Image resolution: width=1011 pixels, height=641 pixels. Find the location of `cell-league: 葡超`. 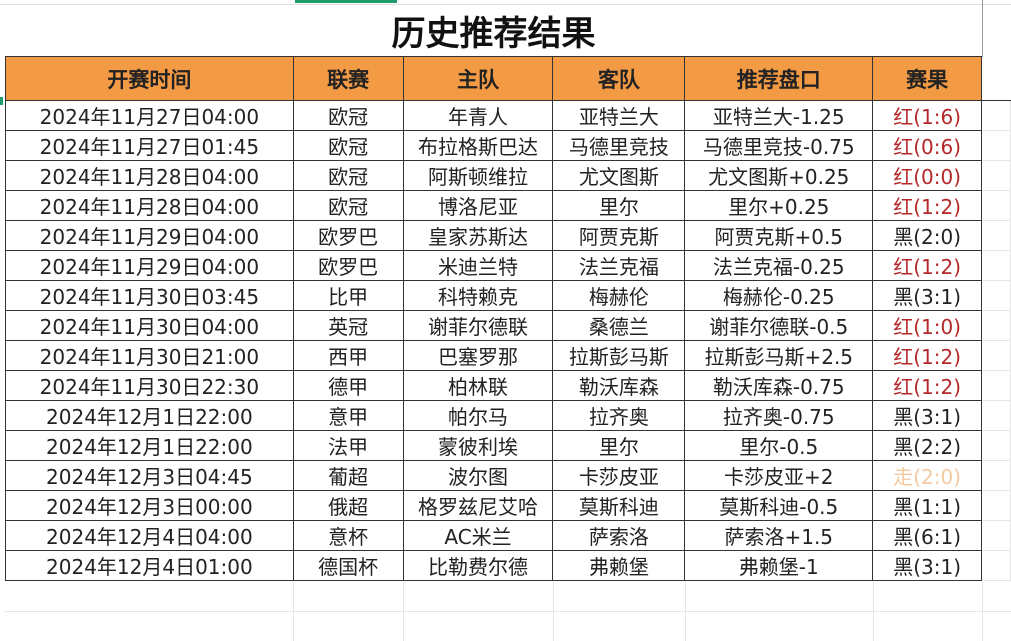

cell-league: 葡超 is located at coordinates (348, 475).